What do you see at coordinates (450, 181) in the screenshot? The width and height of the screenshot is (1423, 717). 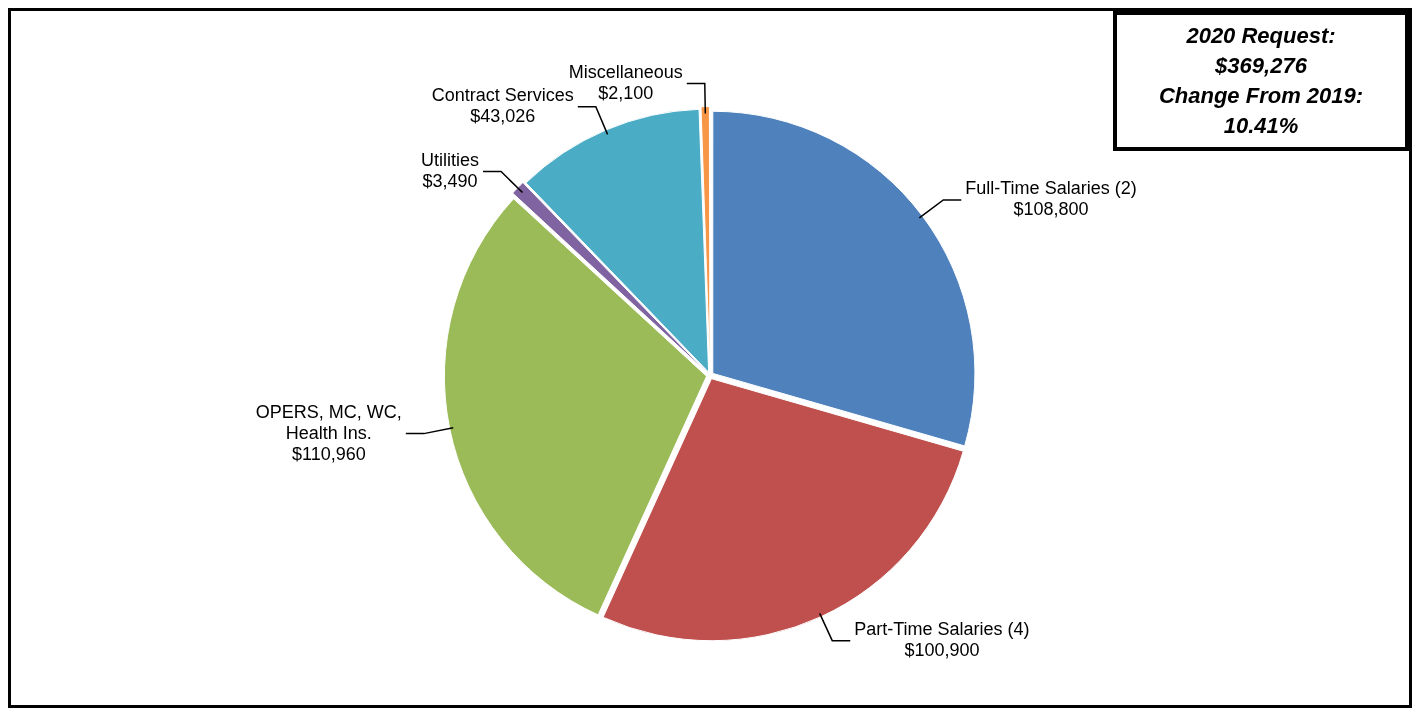 I see `data-label: $3,490` at bounding box center [450, 181].